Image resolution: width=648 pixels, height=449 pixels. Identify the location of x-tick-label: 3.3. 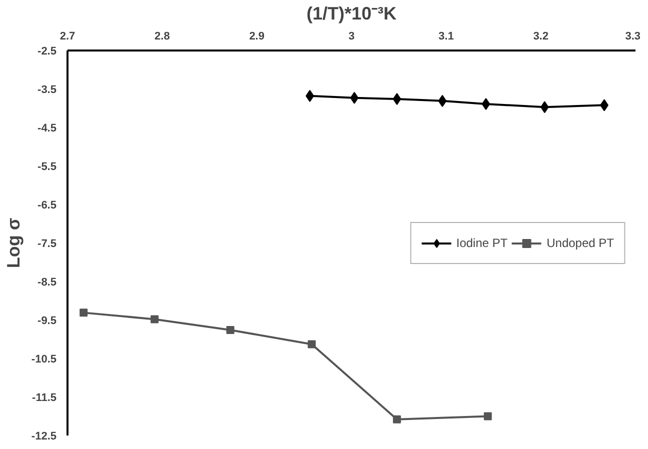
(633, 36).